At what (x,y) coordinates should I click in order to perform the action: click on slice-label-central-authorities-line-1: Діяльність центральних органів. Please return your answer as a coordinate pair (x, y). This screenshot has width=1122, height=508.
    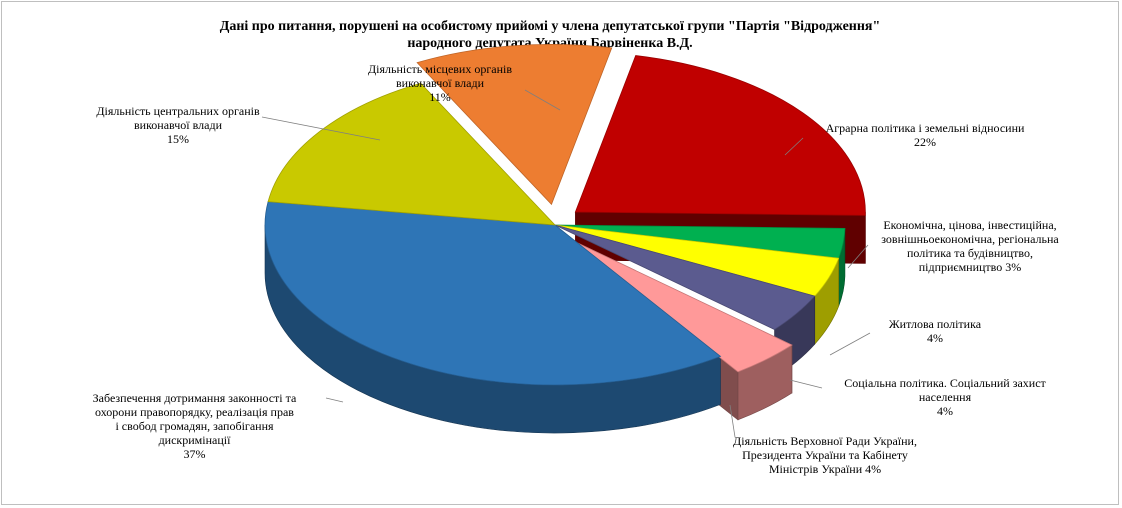
    Looking at the image, I should click on (178, 111).